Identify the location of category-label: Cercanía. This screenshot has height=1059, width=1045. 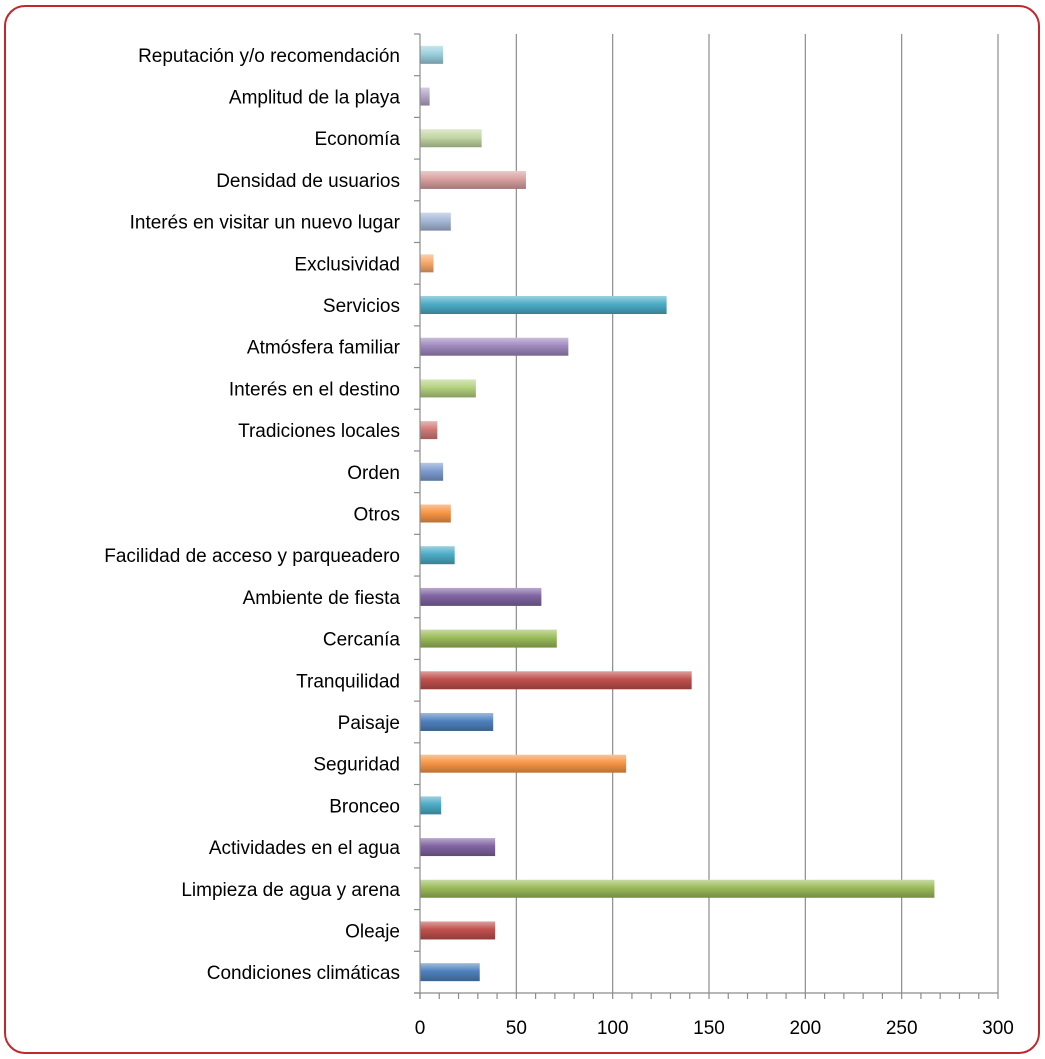
(362, 640).